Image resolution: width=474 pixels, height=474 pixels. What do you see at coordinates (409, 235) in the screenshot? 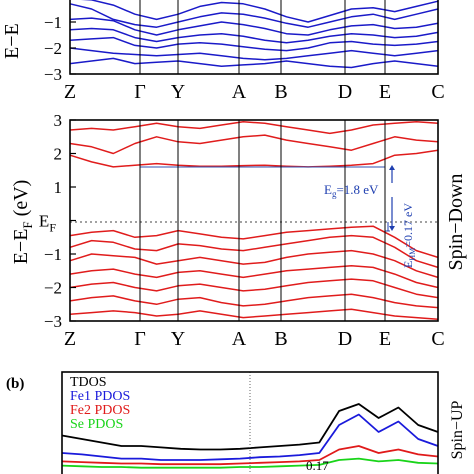
I see `hm-annotation: EHM=0.17 eV` at bounding box center [409, 235].